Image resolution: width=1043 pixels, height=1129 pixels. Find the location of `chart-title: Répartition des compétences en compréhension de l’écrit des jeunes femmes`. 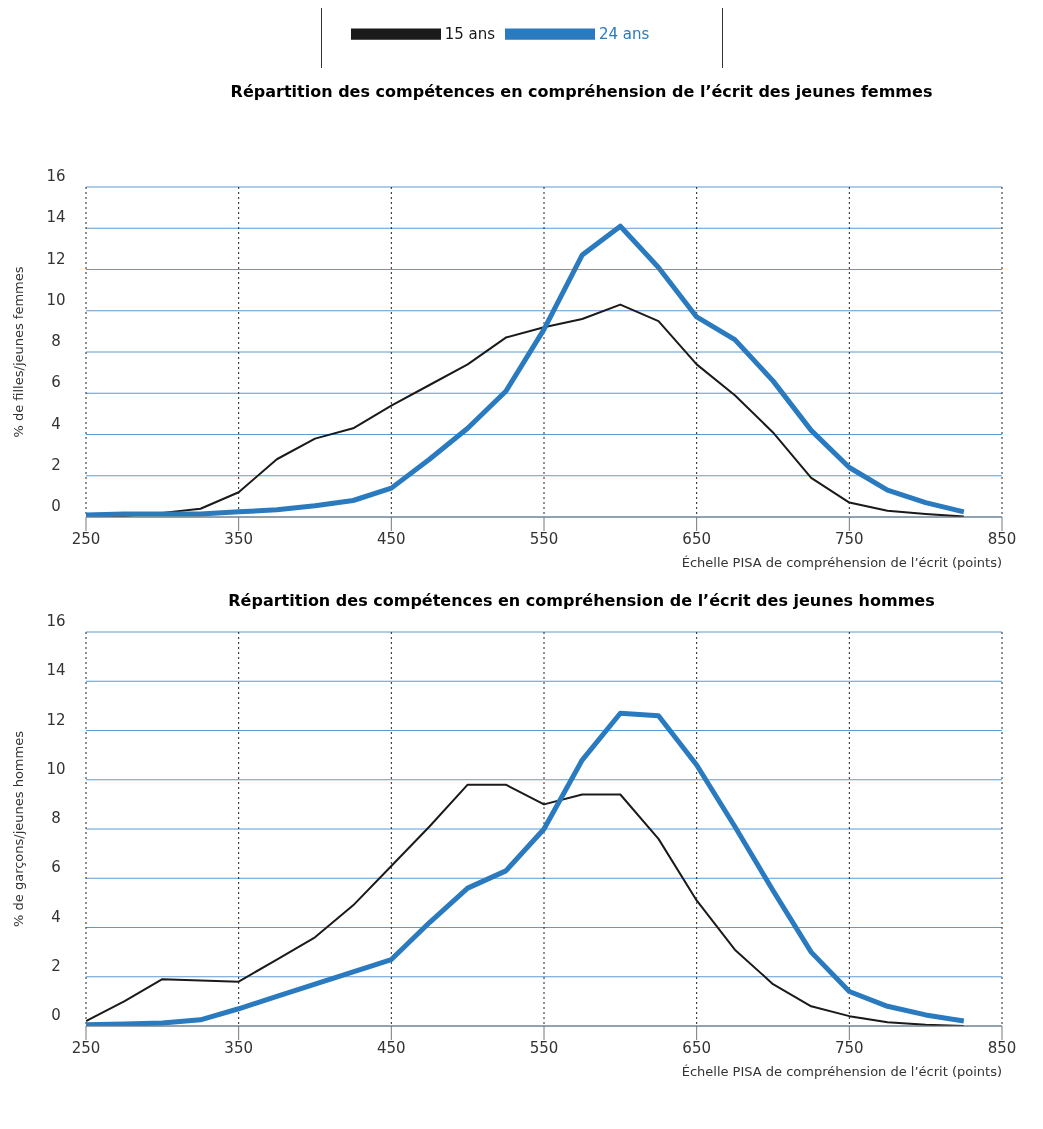

chart-title: Répartition des compétences en compréhension de l’écrit des jeunes femmes is located at coordinates (581, 91).